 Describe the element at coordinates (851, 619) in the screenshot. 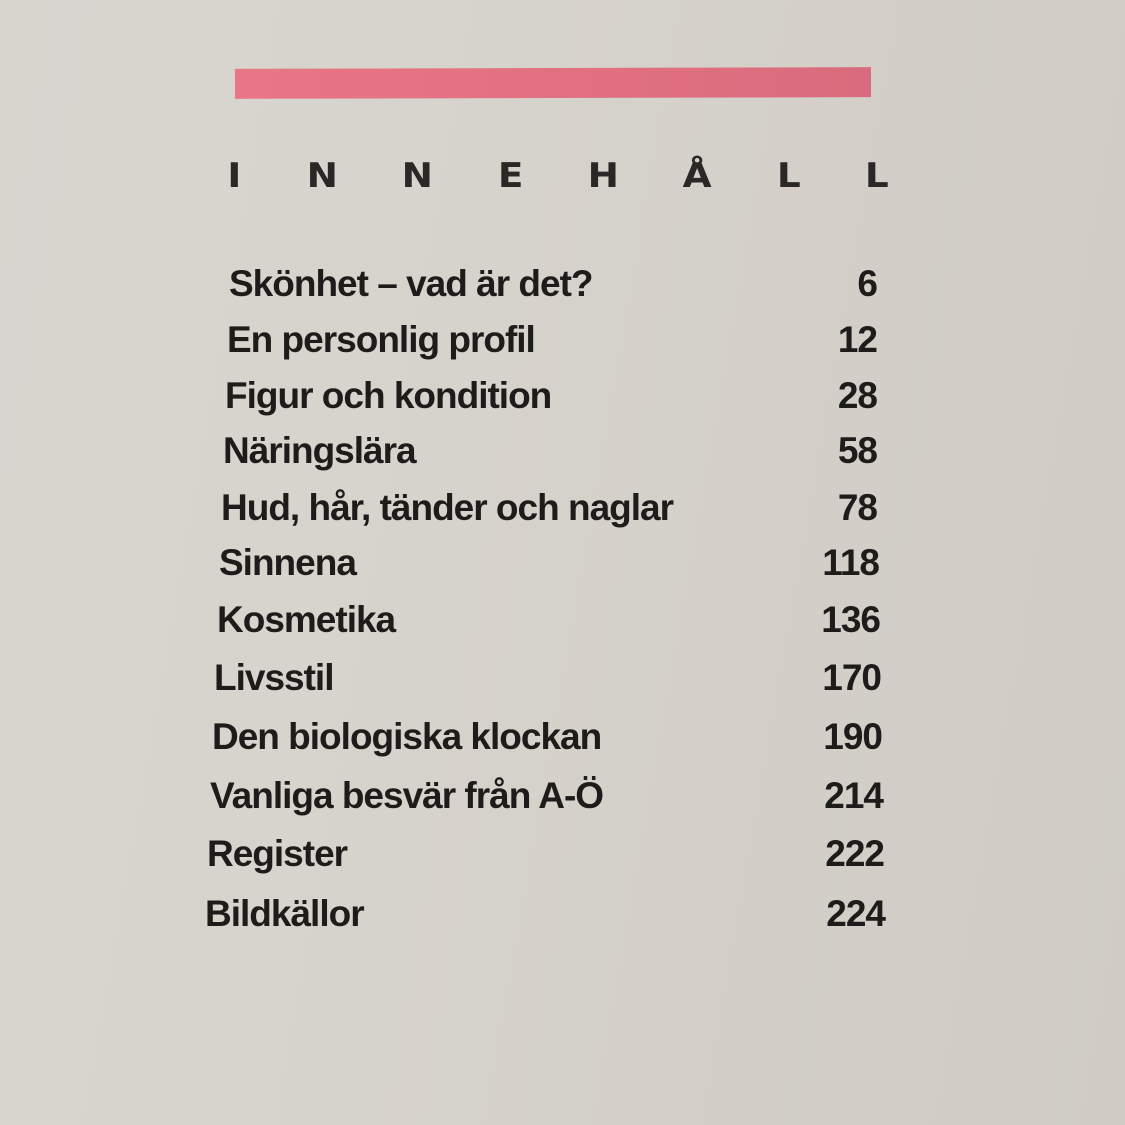

I see `entry-page-number: 136` at that location.